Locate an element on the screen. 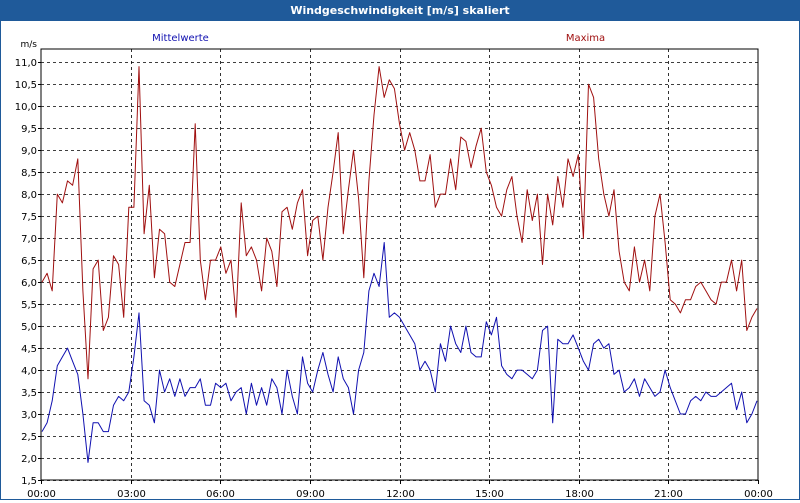 This screenshot has width=800, height=503. x-tick-label-time: 03:00 is located at coordinates (131, 494).